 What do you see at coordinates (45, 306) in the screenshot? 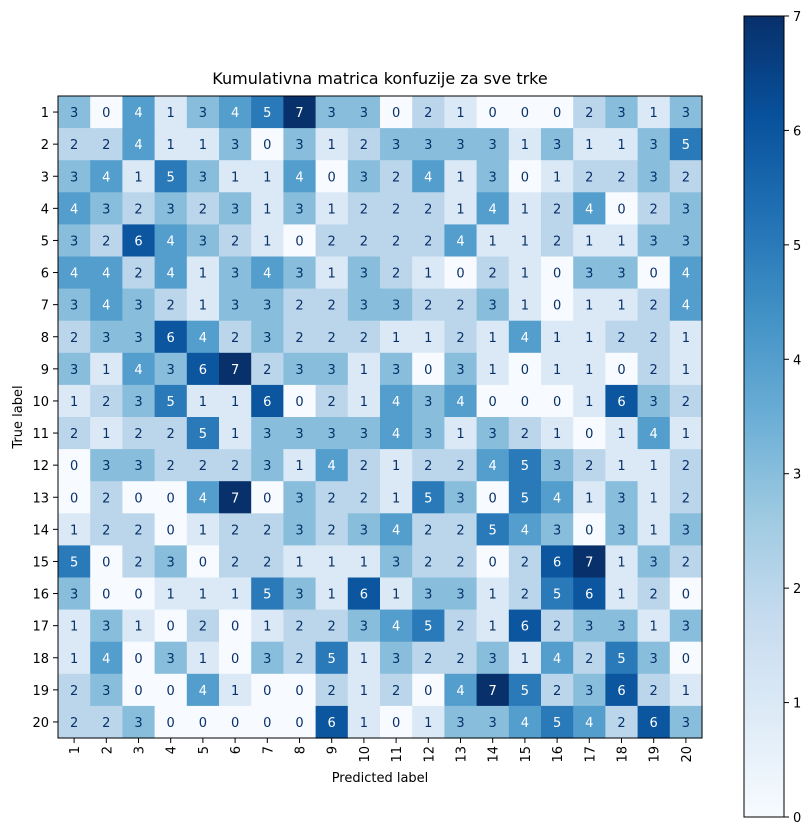
I see `y-tick-label: 7` at bounding box center [45, 306].